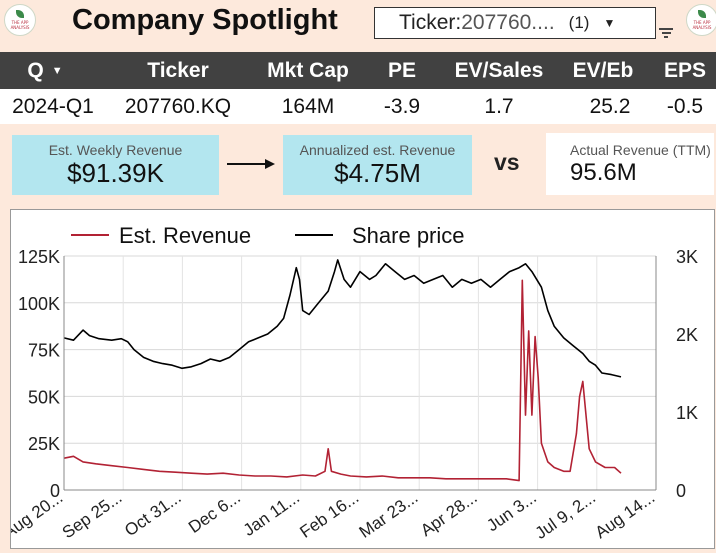 This screenshot has width=716, height=553. I want to click on cell-evsales: 1.7, so click(499, 106).